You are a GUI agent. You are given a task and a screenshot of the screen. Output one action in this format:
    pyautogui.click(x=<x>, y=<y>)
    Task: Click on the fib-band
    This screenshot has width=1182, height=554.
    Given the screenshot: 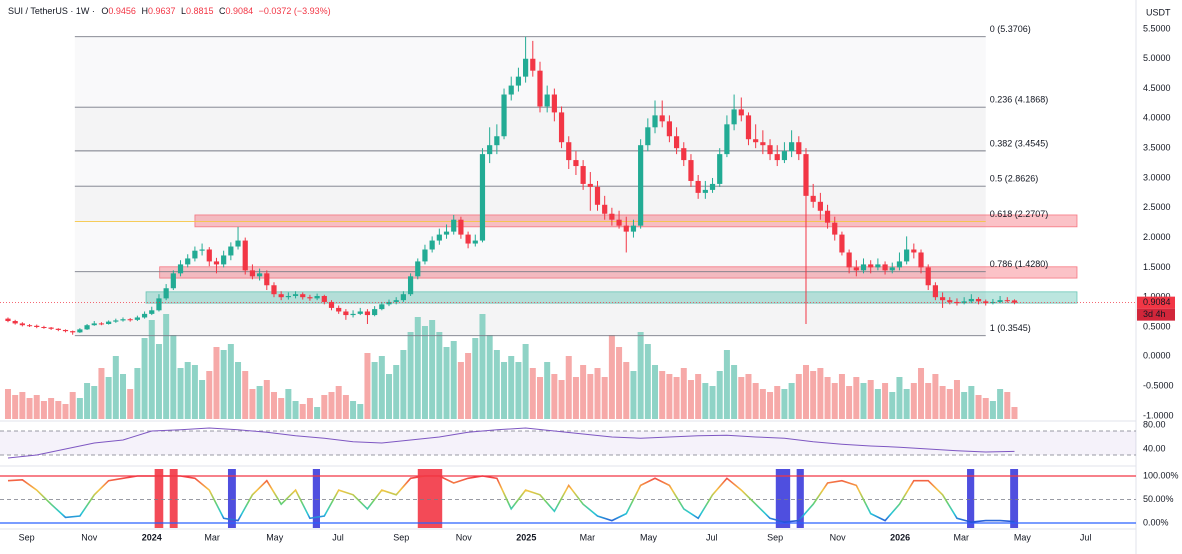 What is the action you would take?
    pyautogui.click(x=530, y=303)
    